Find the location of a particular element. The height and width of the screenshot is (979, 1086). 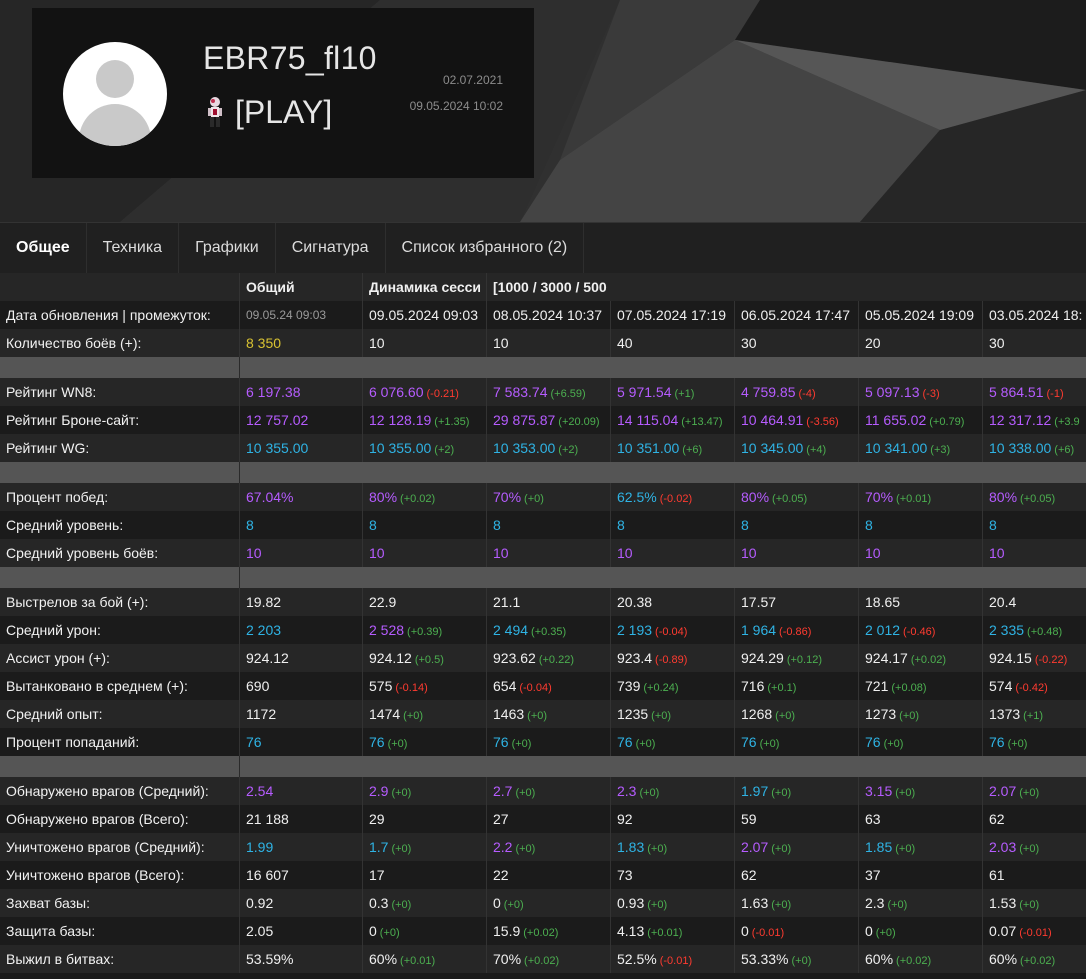

stat-value: 575 is located at coordinates (381, 686).